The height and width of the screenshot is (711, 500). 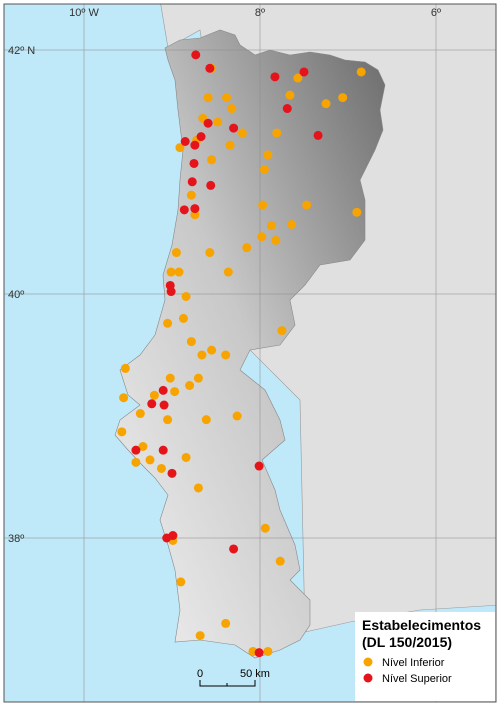 I want to click on latitude-label: 38º, so click(x=16, y=539).